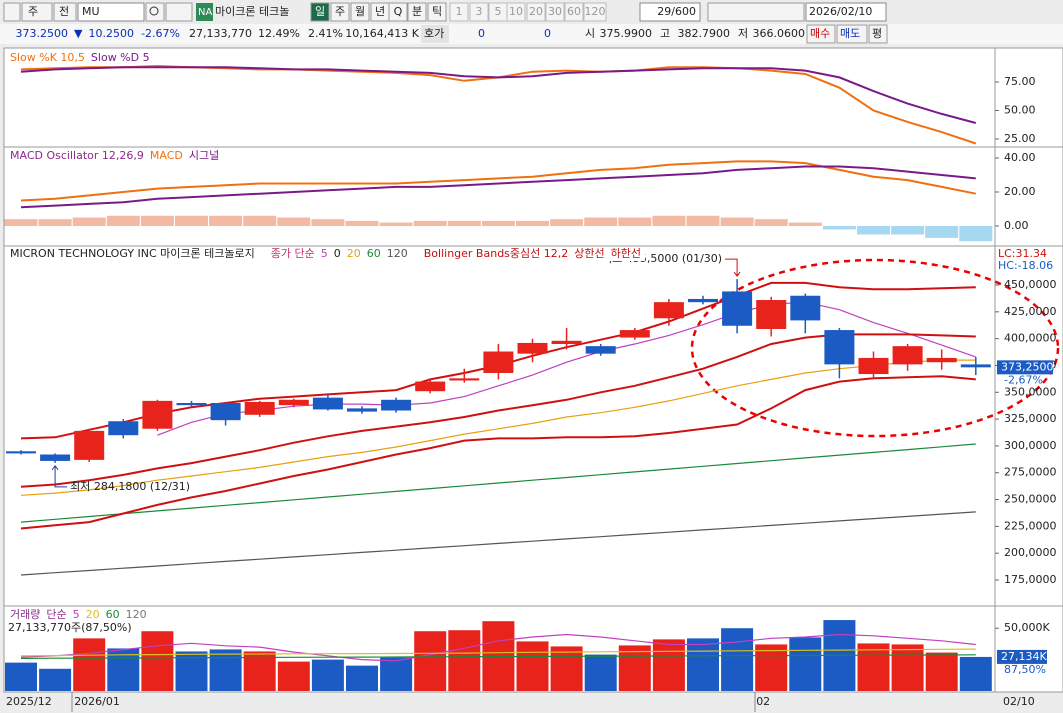 Image resolution: width=1063 pixels, height=713 pixels. I want to click on search-icon, so click(154, 11).